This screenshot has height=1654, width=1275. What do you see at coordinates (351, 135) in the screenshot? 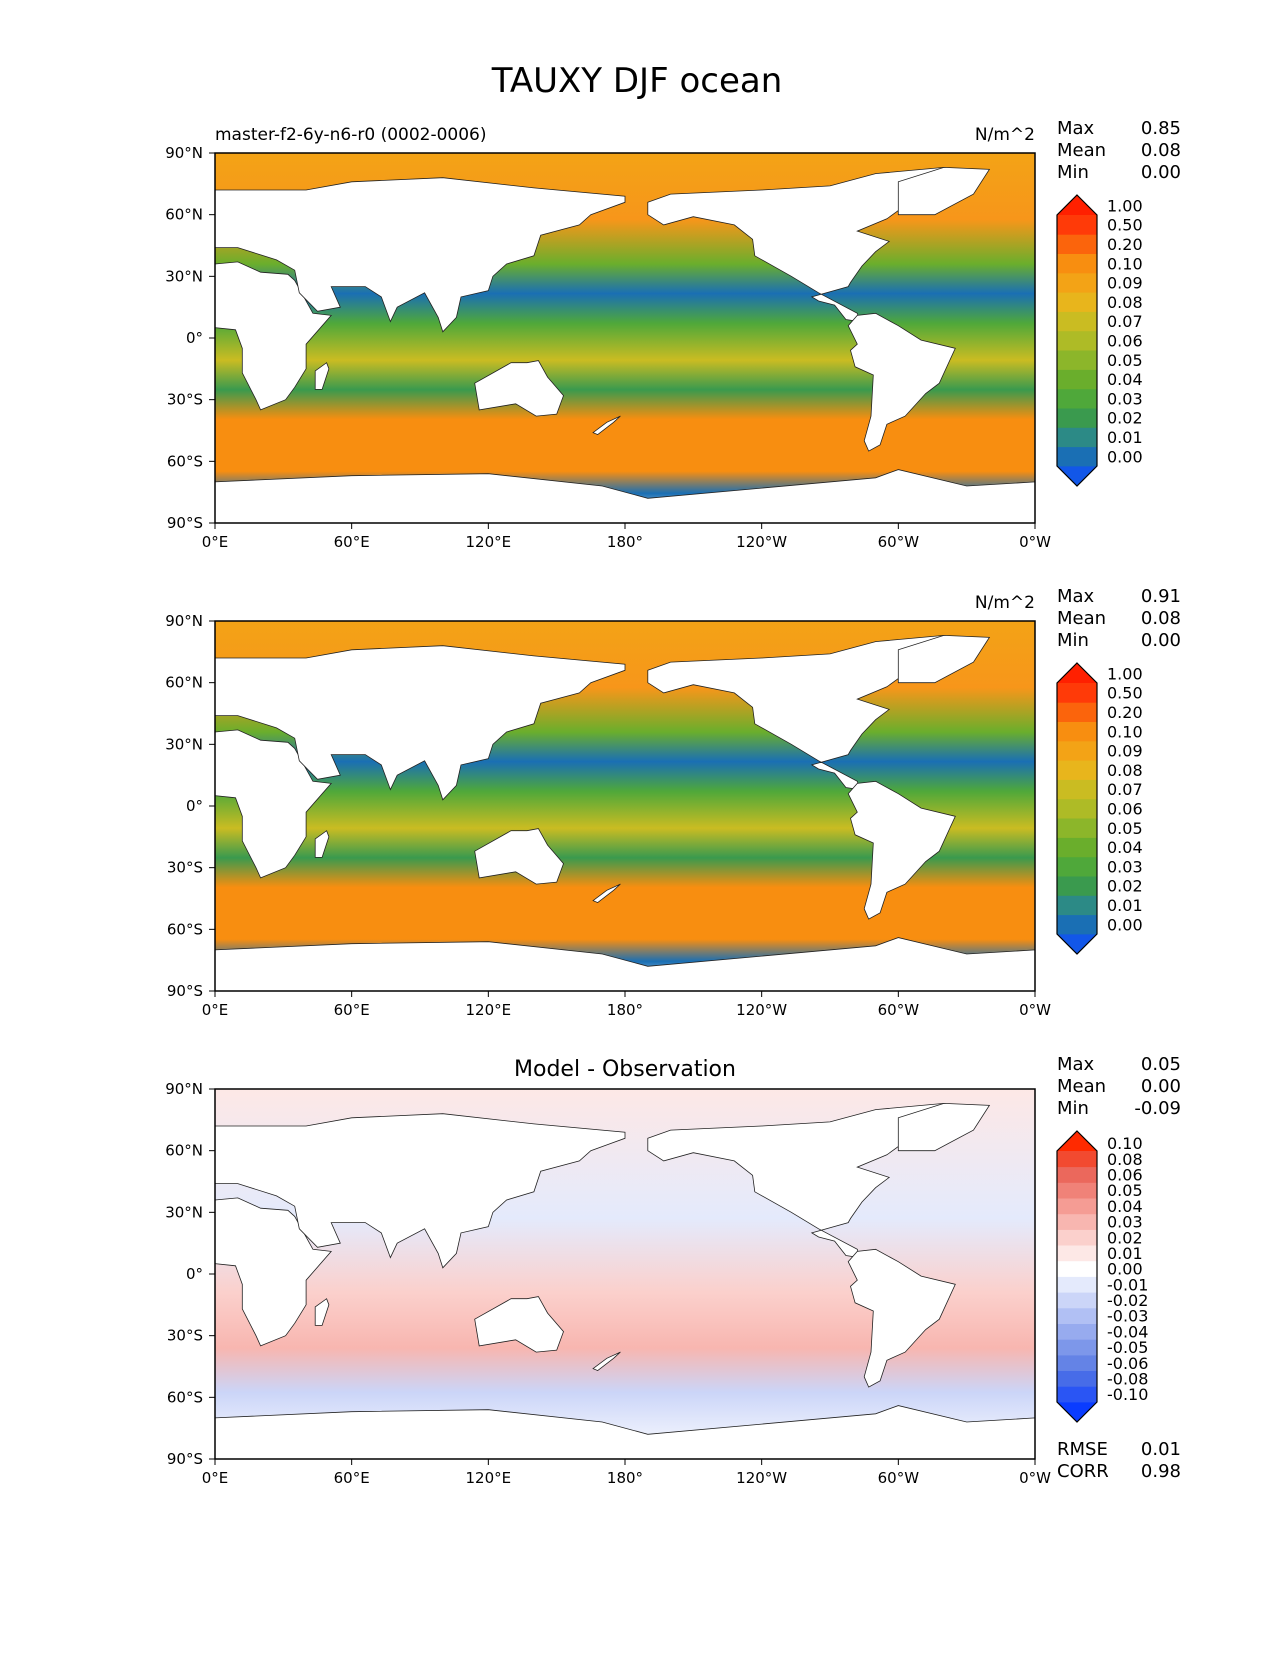
I see `panel-1-left-title: master-f2-6y-n6-r0 (0002-0006)` at bounding box center [351, 135].